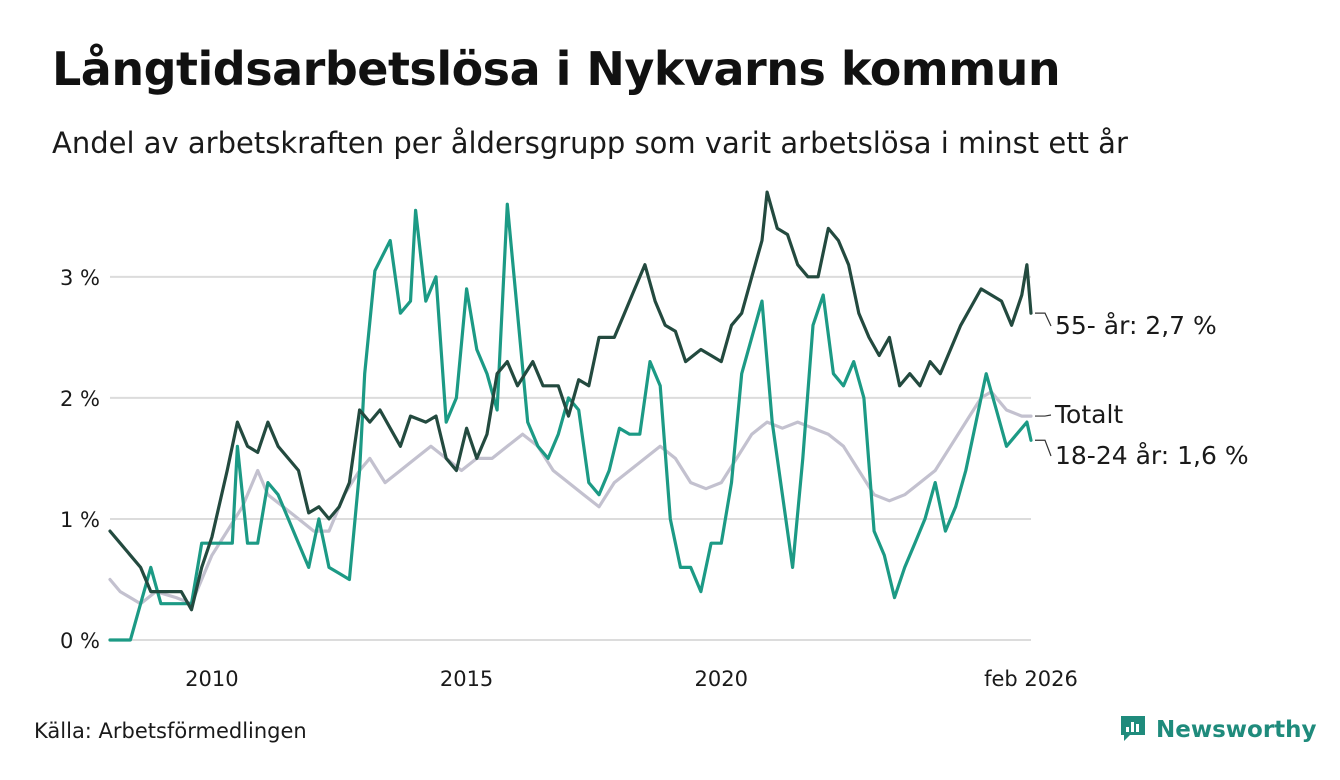 The width and height of the screenshot is (1340, 780). I want to click on y-axis: 0 % 1 % 2 % 3 %, so click(80, 459).